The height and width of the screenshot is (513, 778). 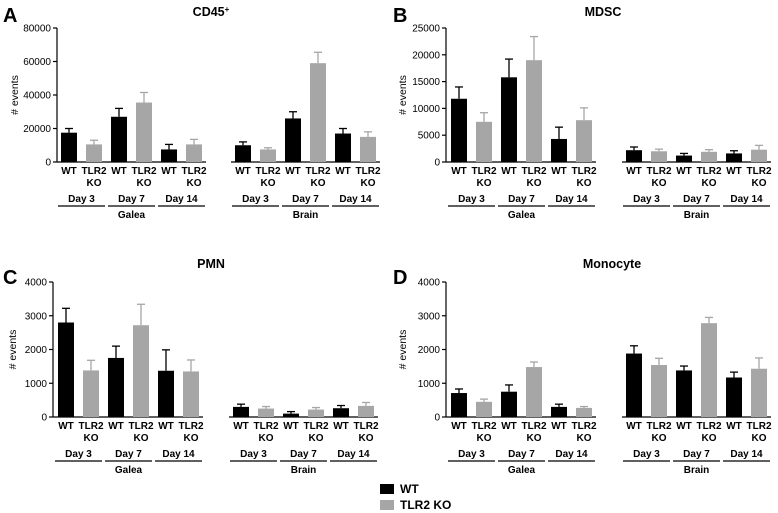 I want to click on y-tick-label: 4000, so click(x=36, y=283).